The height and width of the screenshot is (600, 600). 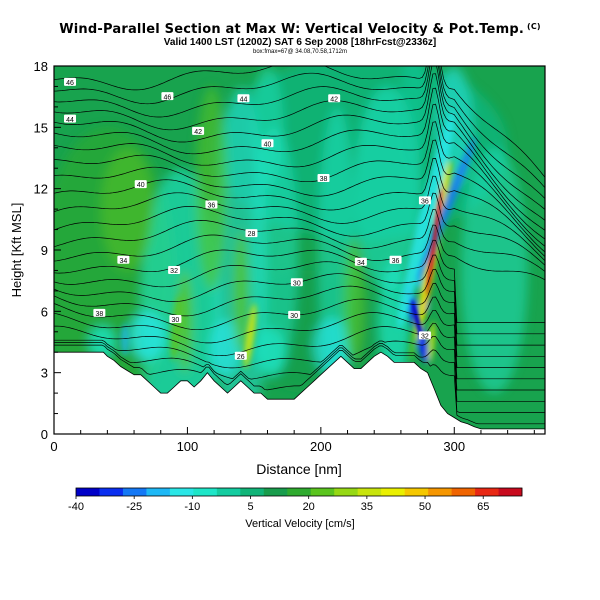 What do you see at coordinates (16, 250) in the screenshot?
I see `y-axis-label: Height [Kft MSL]` at bounding box center [16, 250].